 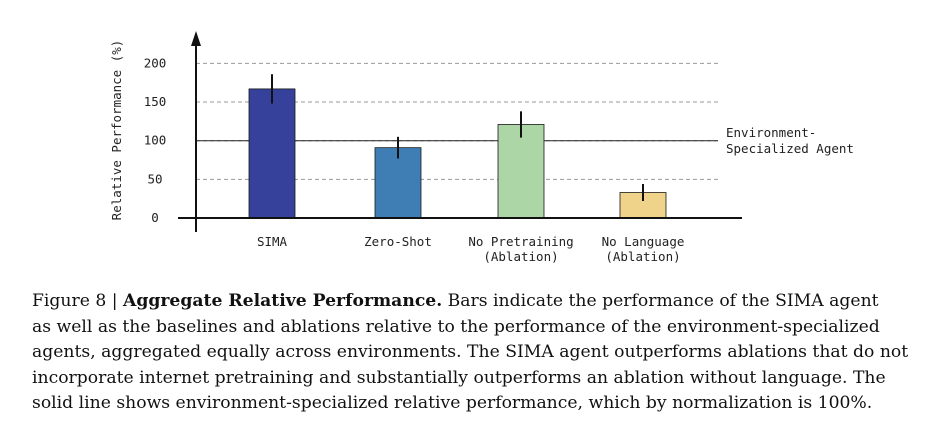 I want to click on y-tick-0: 0, so click(x=155, y=217).